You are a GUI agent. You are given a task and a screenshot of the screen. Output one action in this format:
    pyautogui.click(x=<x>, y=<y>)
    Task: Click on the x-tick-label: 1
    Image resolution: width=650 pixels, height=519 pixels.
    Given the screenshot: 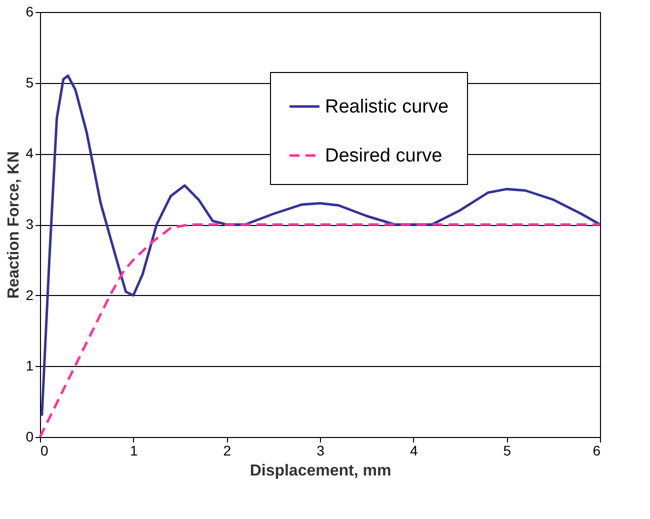 What is the action you would take?
    pyautogui.click(x=134, y=450)
    